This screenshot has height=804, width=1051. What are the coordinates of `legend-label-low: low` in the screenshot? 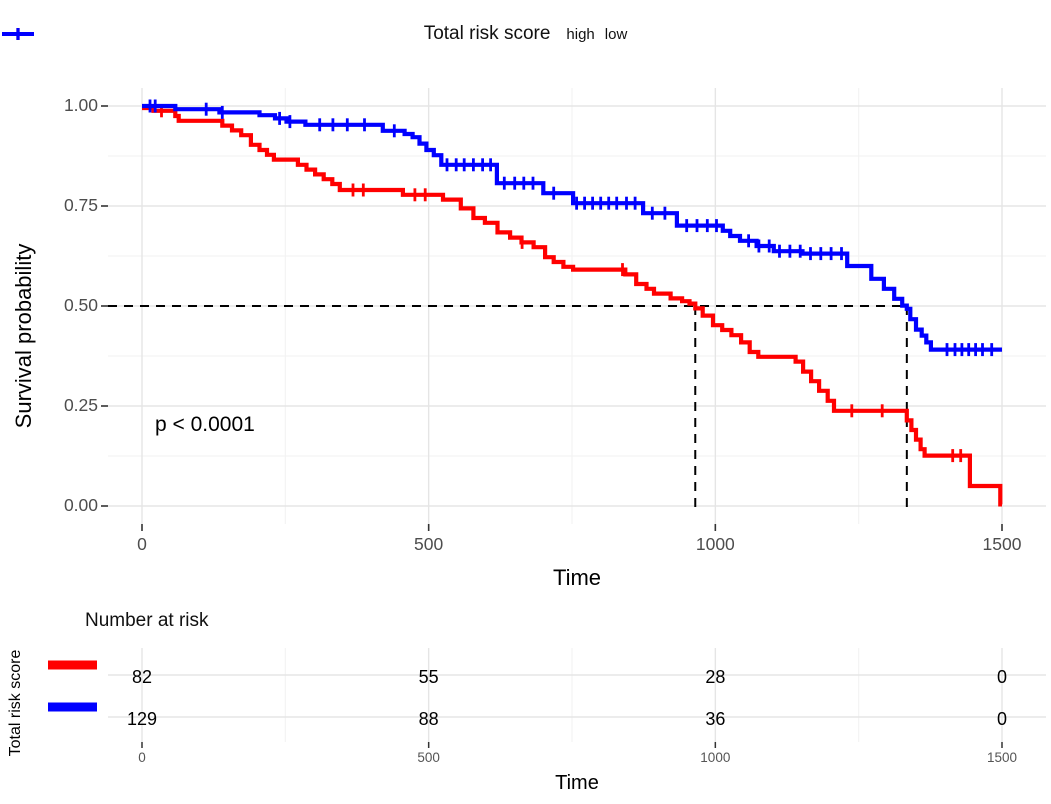 It's located at (616, 34).